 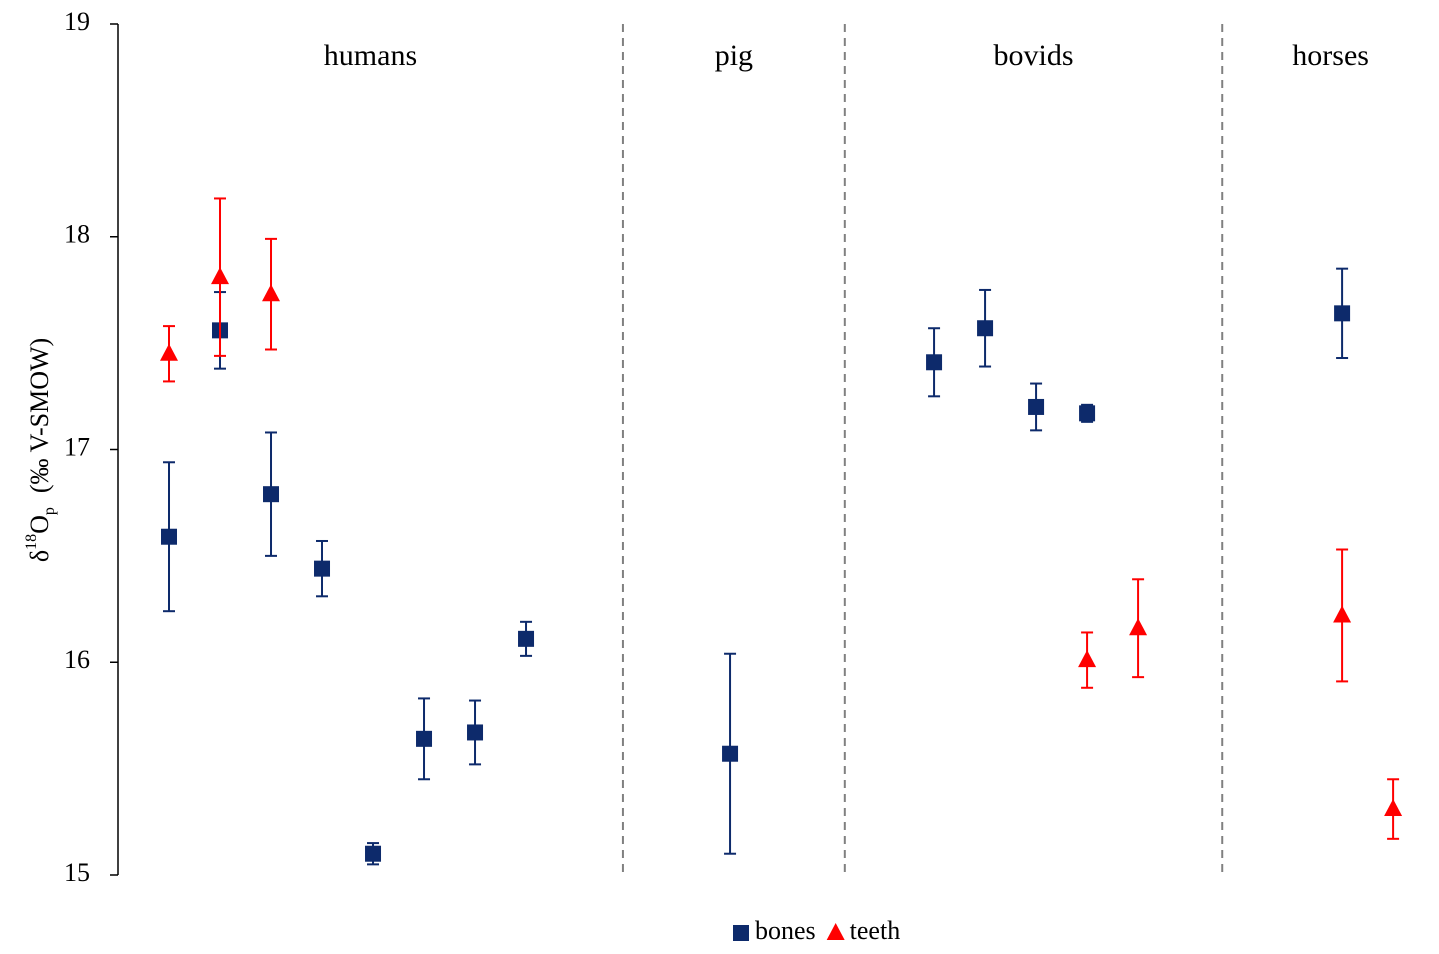 What do you see at coordinates (77, 21) in the screenshot?
I see `y-tick-label: 19` at bounding box center [77, 21].